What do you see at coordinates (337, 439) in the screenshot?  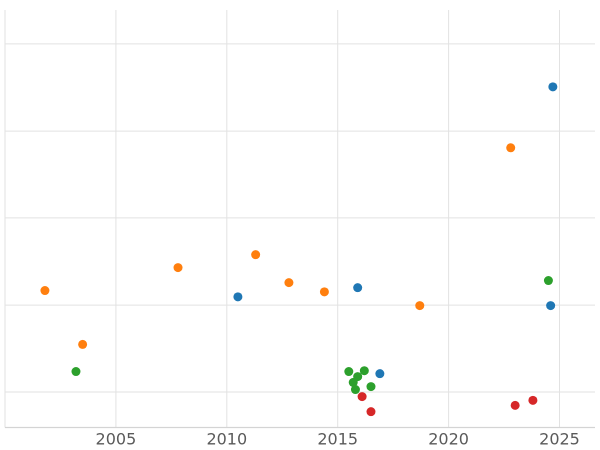 I see `x-tick-label: 2015` at bounding box center [337, 439].